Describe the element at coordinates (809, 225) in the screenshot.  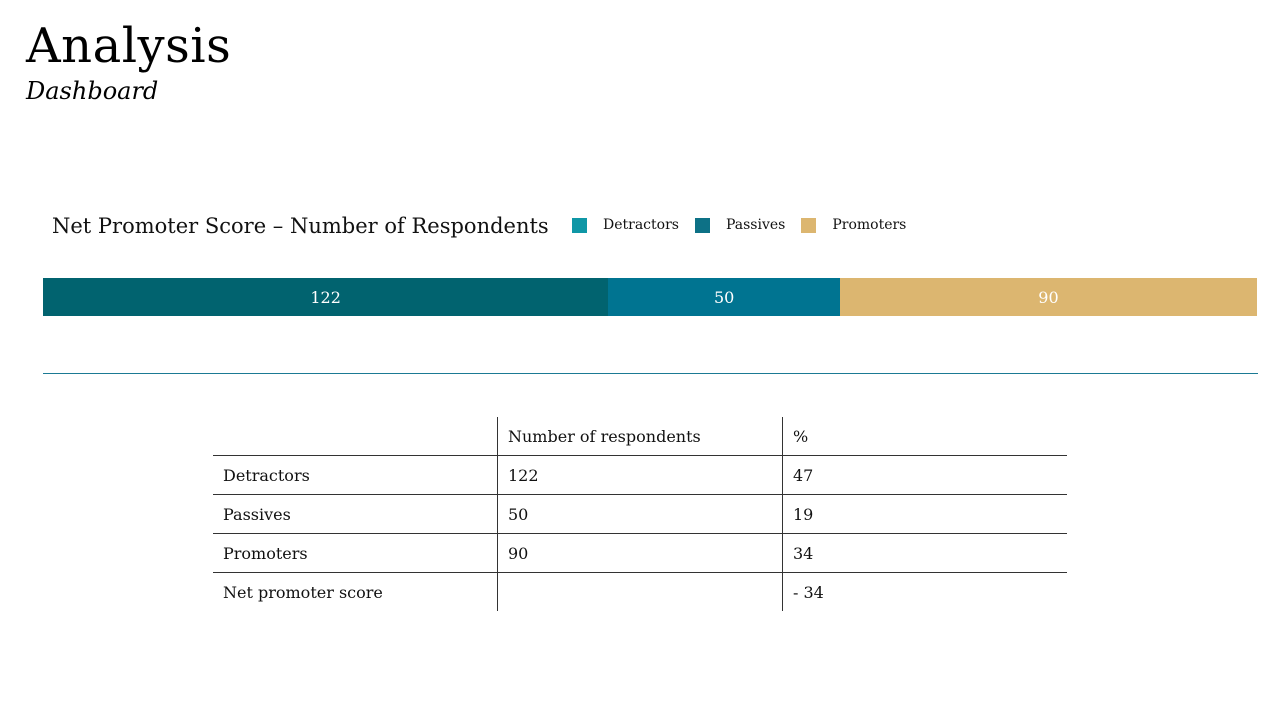
I see `legend-swatch-promoters` at that location.